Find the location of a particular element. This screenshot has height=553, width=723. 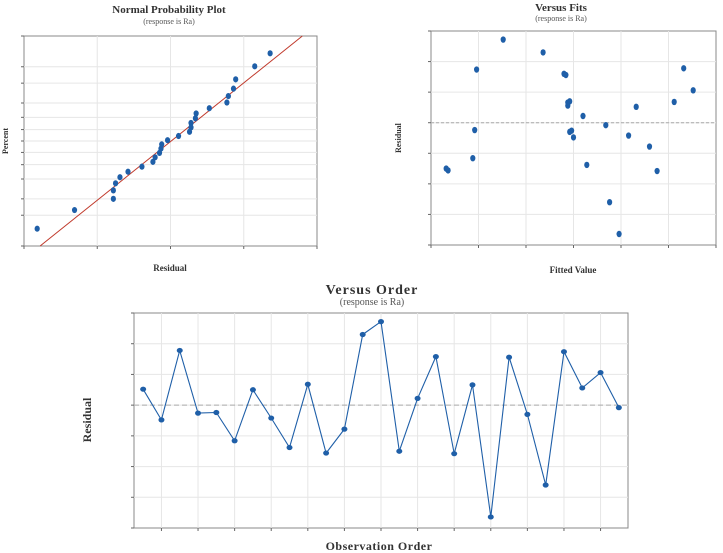

versus-order-x-label: Observation Order is located at coordinates (379, 546).